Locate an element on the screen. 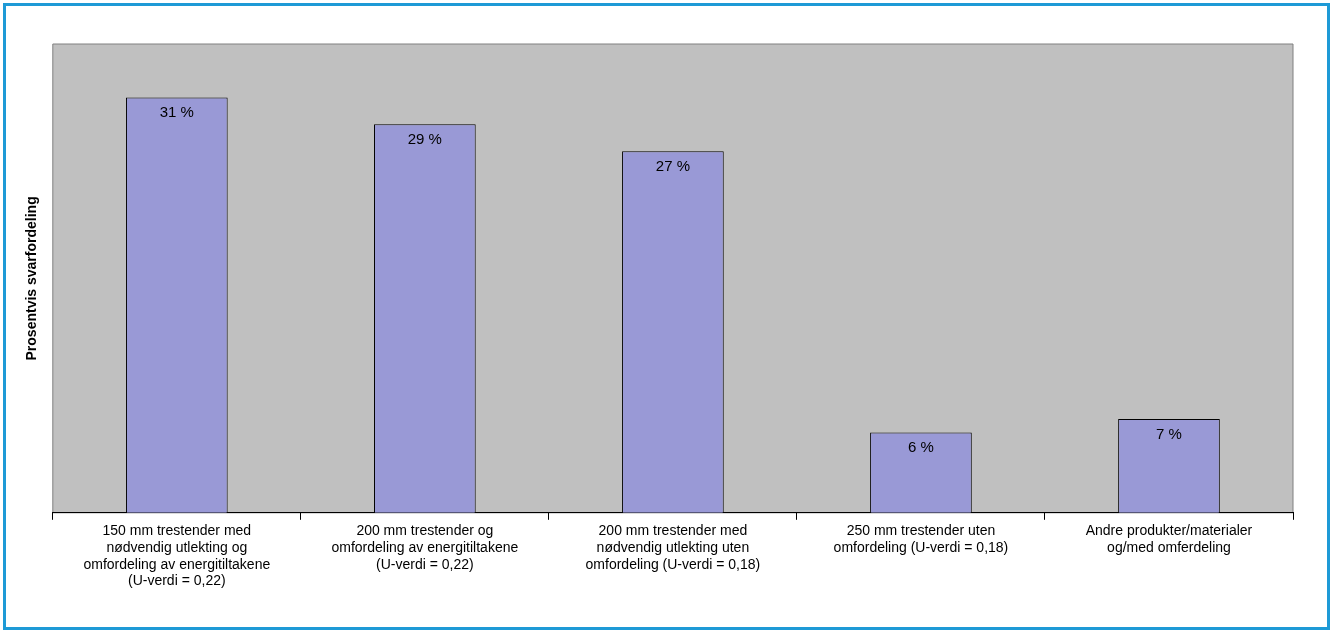 This screenshot has height=633, width=1333. data-label: 27 % is located at coordinates (672, 165).